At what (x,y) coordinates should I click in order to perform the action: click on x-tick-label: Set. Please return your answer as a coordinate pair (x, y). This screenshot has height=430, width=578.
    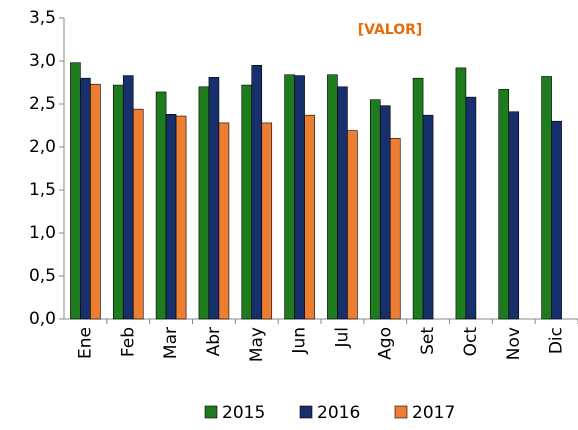
    Looking at the image, I should click on (428, 341).